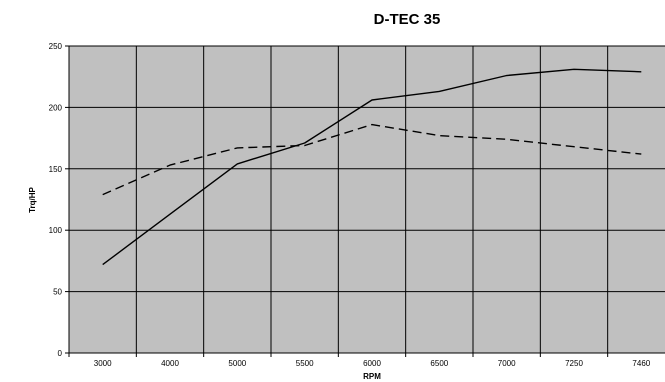 This screenshot has width=665, height=382. Describe the element at coordinates (372, 376) in the screenshot. I see `x-axis-label: RPM` at that location.